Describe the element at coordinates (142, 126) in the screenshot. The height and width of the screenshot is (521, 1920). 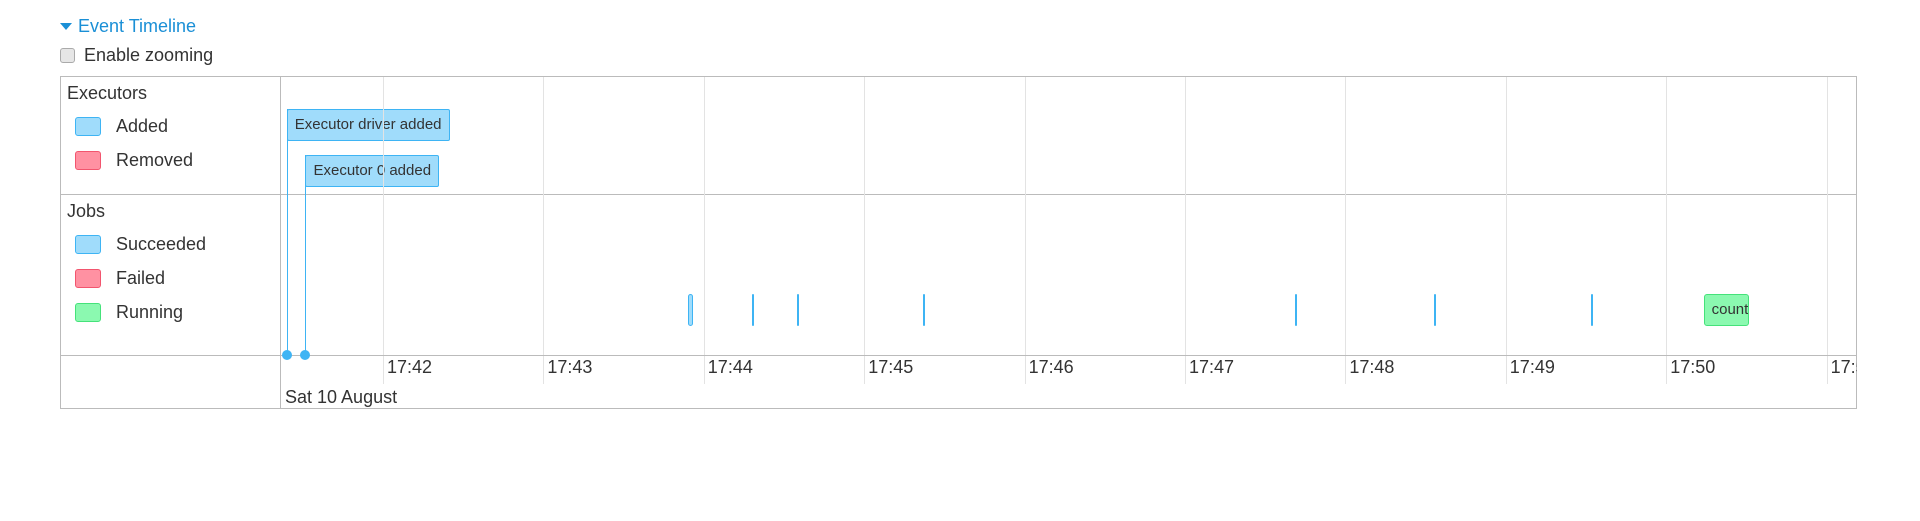
I see `legend-label: Added` at that location.